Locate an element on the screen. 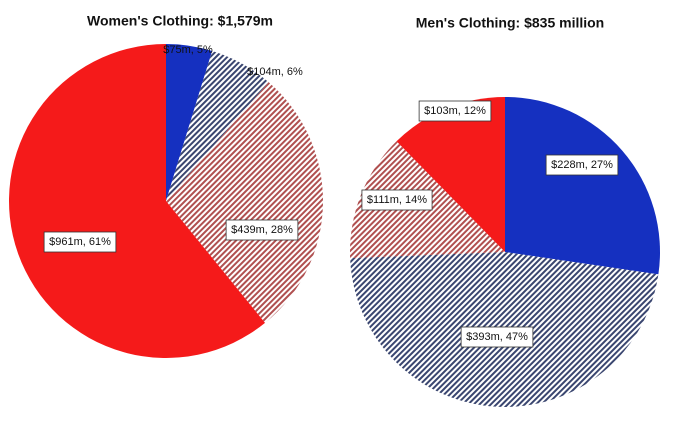 The image size is (700, 432). data-label: $111m, 14% is located at coordinates (397, 200).